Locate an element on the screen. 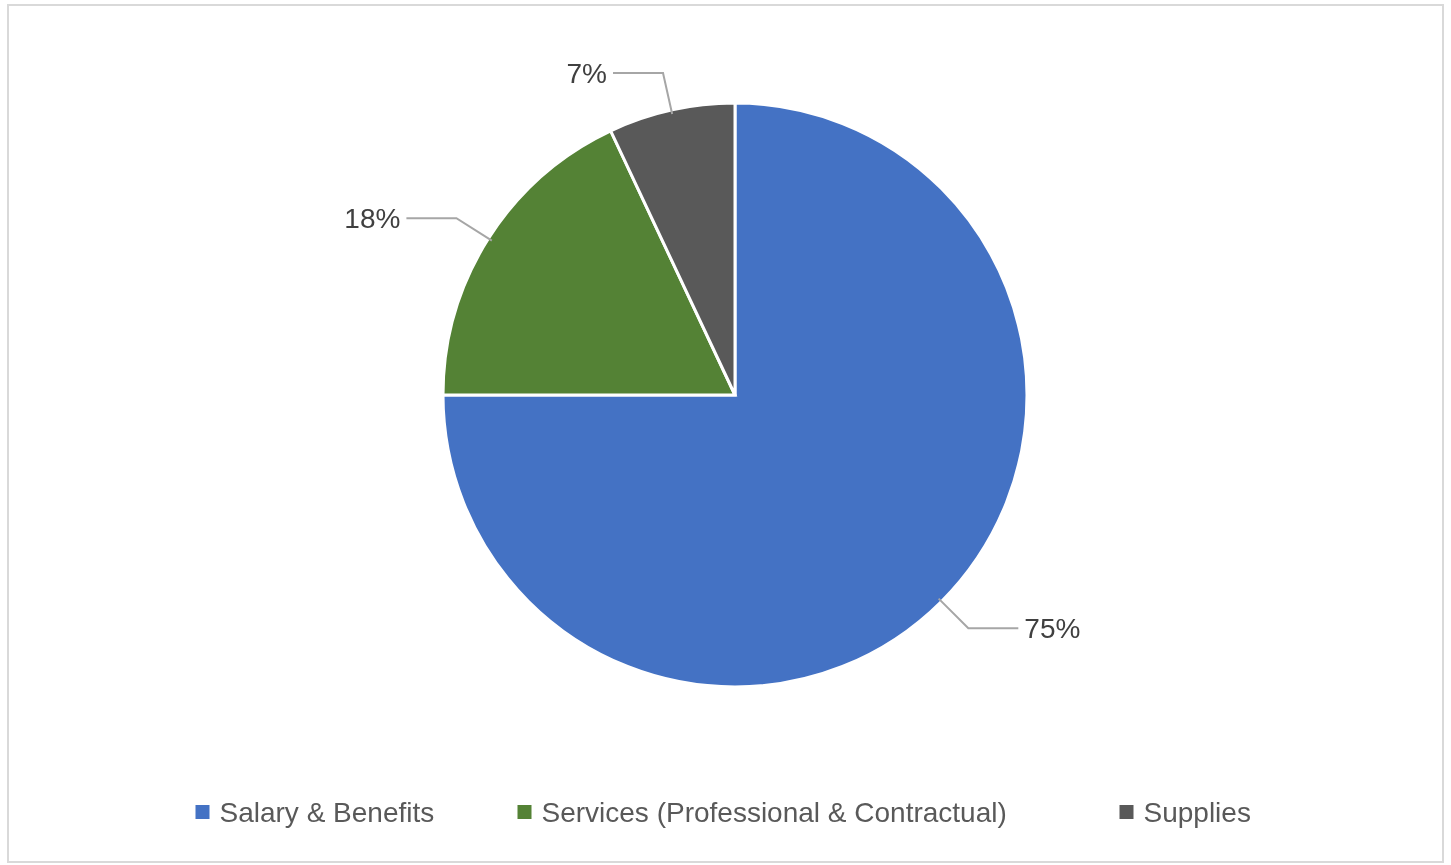 Image resolution: width=1451 pixels, height=865 pixels. data-label: 75% is located at coordinates (1052, 629).